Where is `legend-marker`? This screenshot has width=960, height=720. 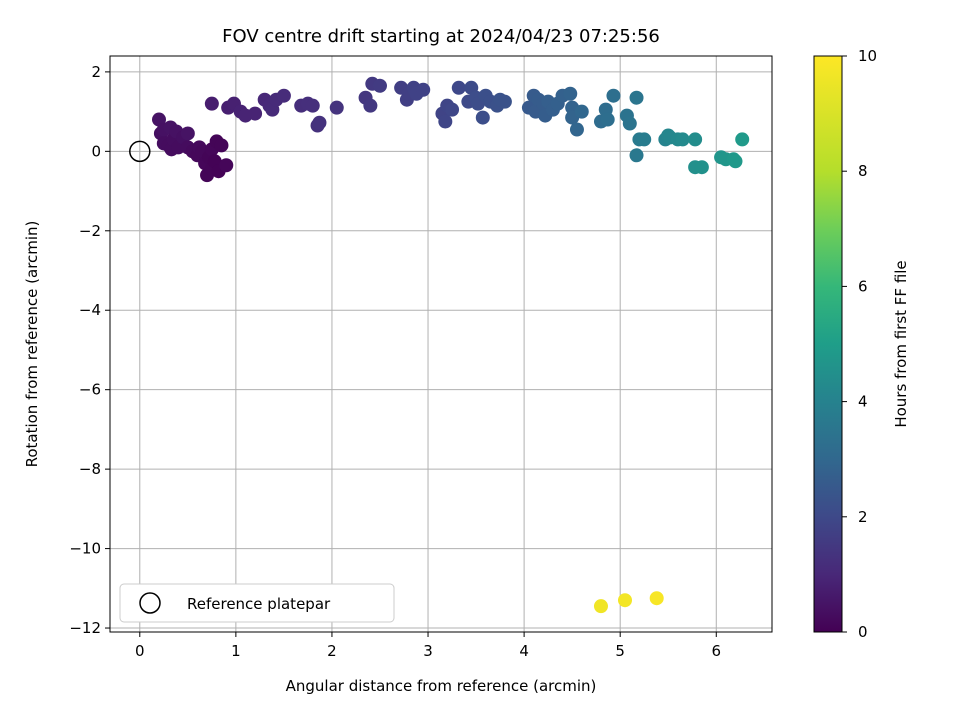
legend-marker is located at coordinates (150, 603).